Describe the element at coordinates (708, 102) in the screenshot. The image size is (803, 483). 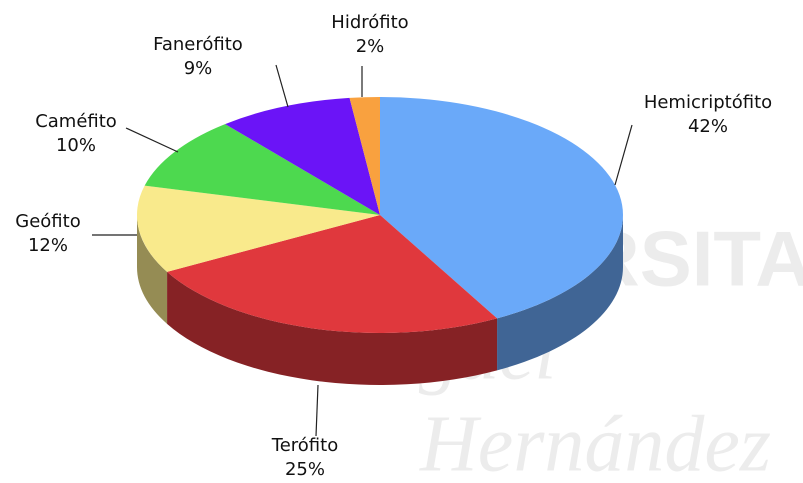
I see `slice-label: Hemicriptófito` at that location.